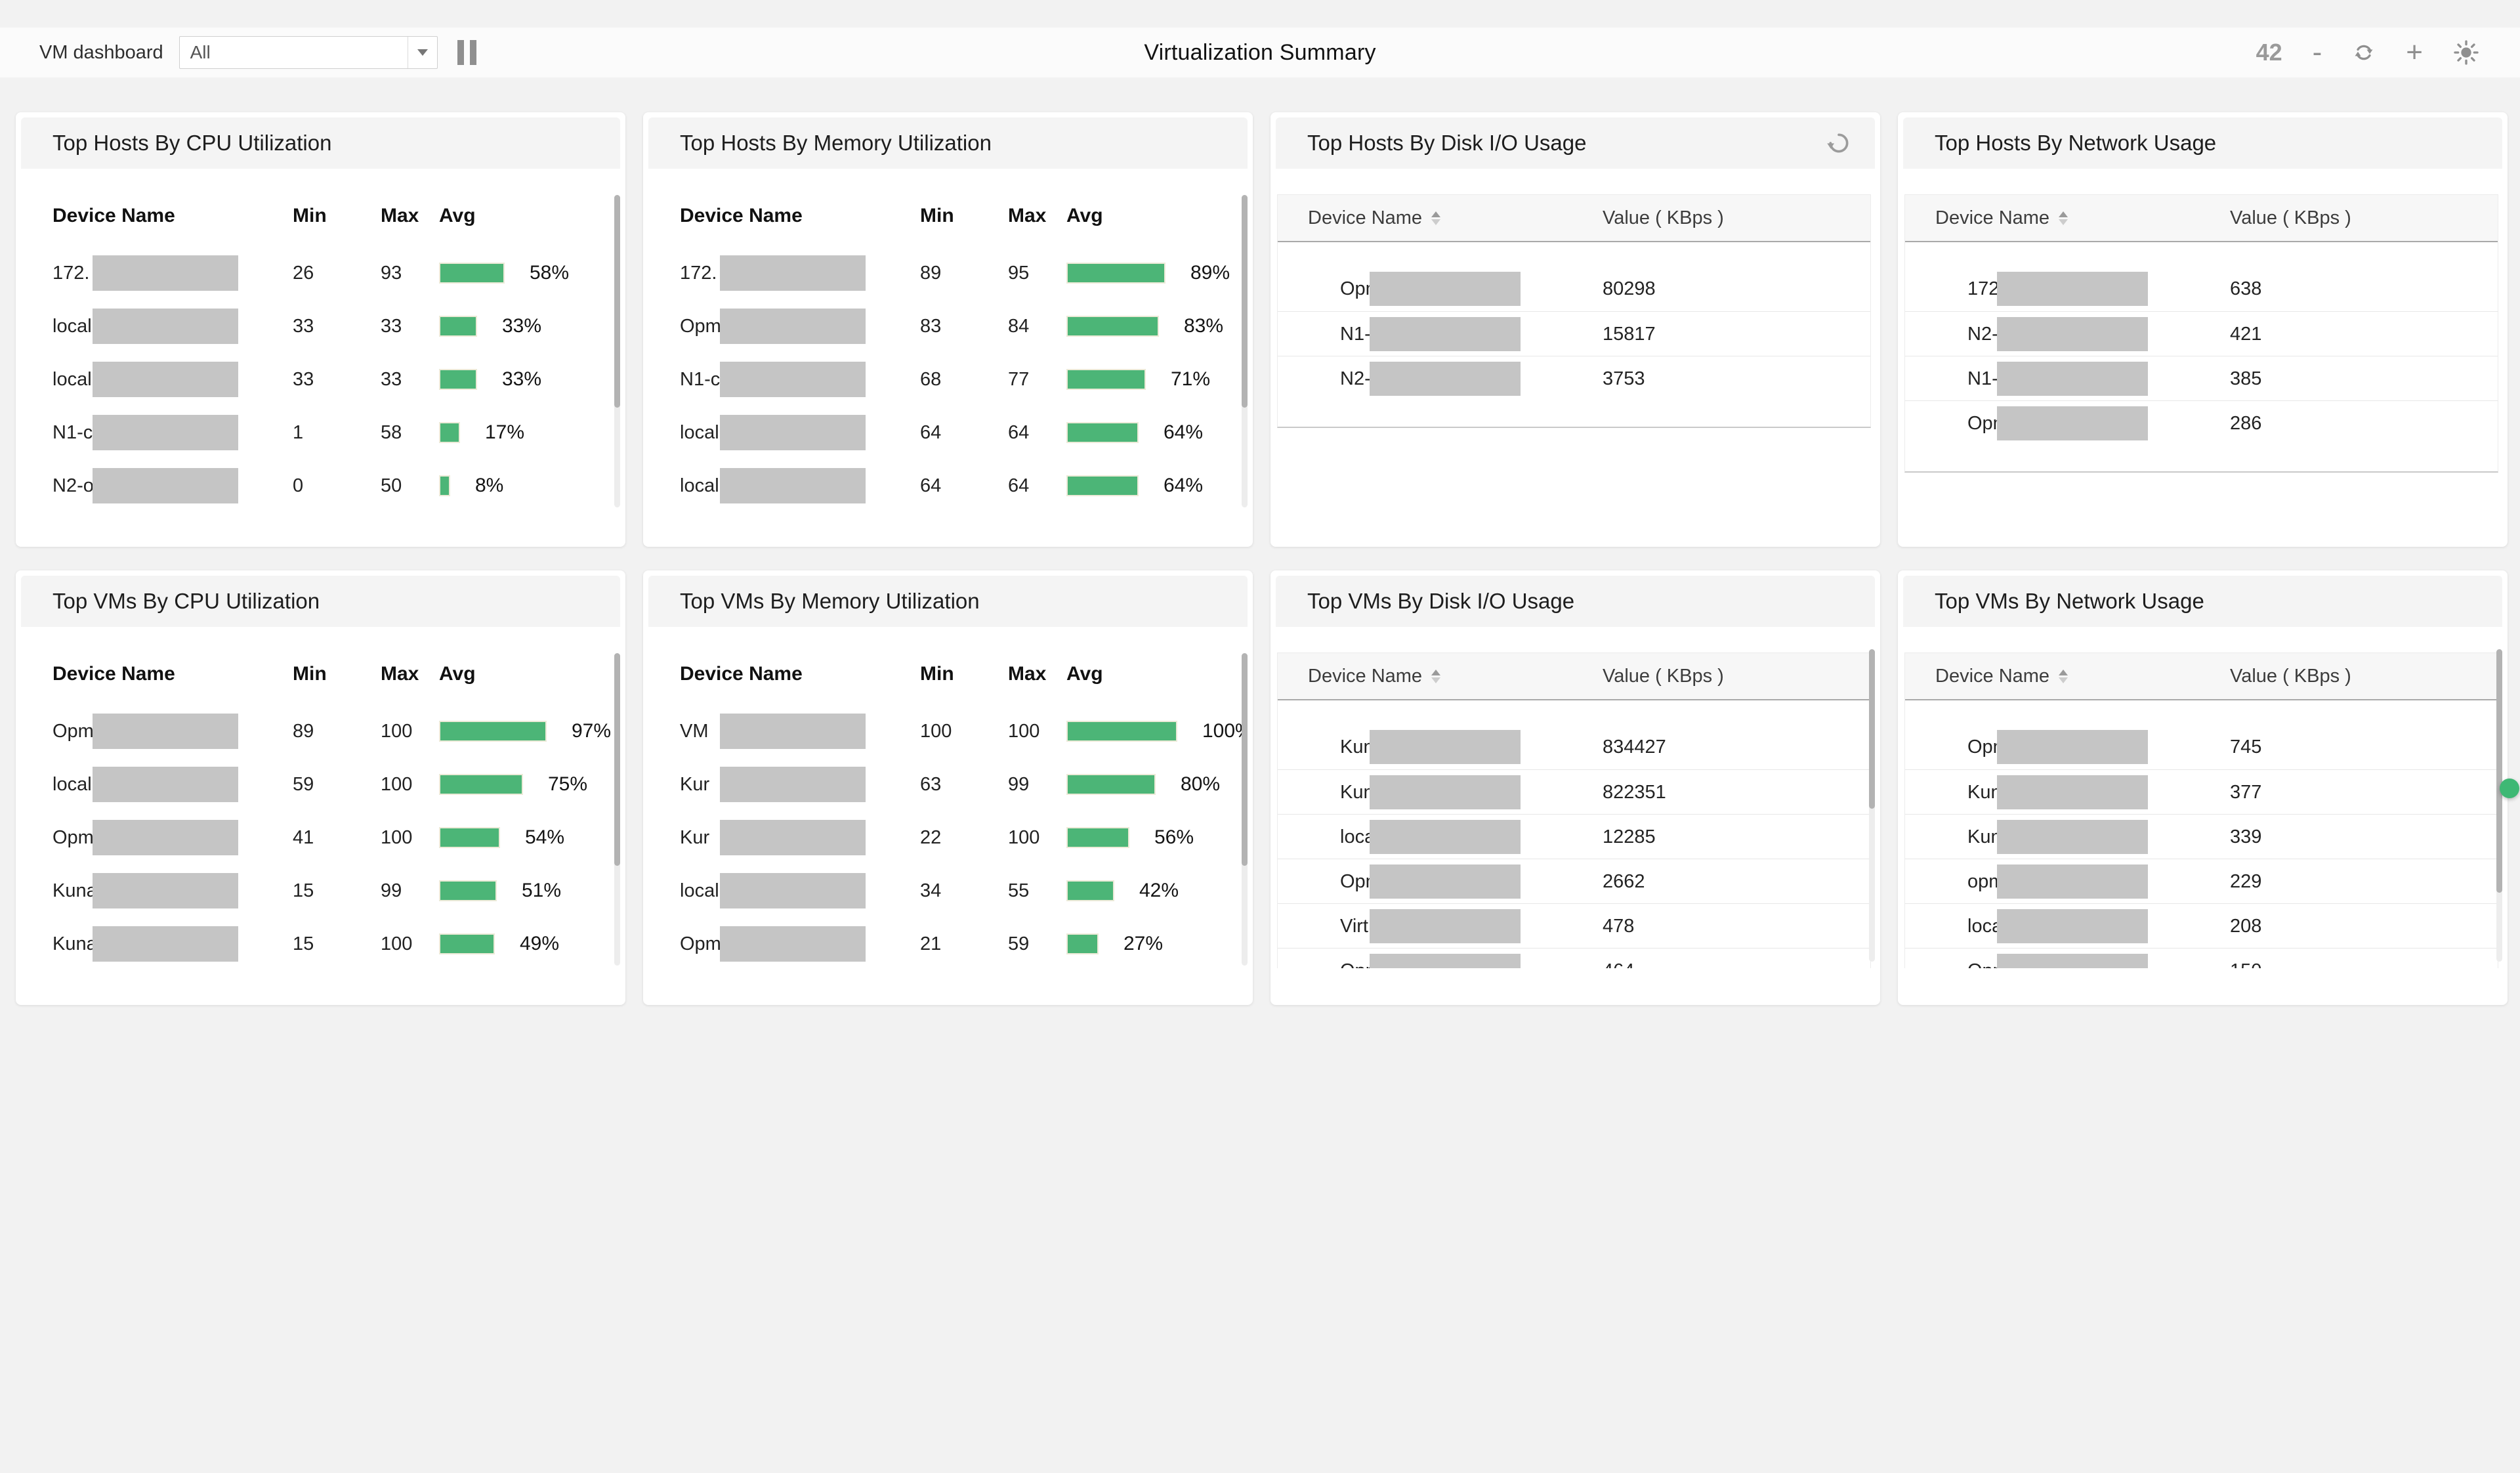  What do you see at coordinates (948, 326) in the screenshot?
I see `table-row: Opm 83 84 83%` at bounding box center [948, 326].